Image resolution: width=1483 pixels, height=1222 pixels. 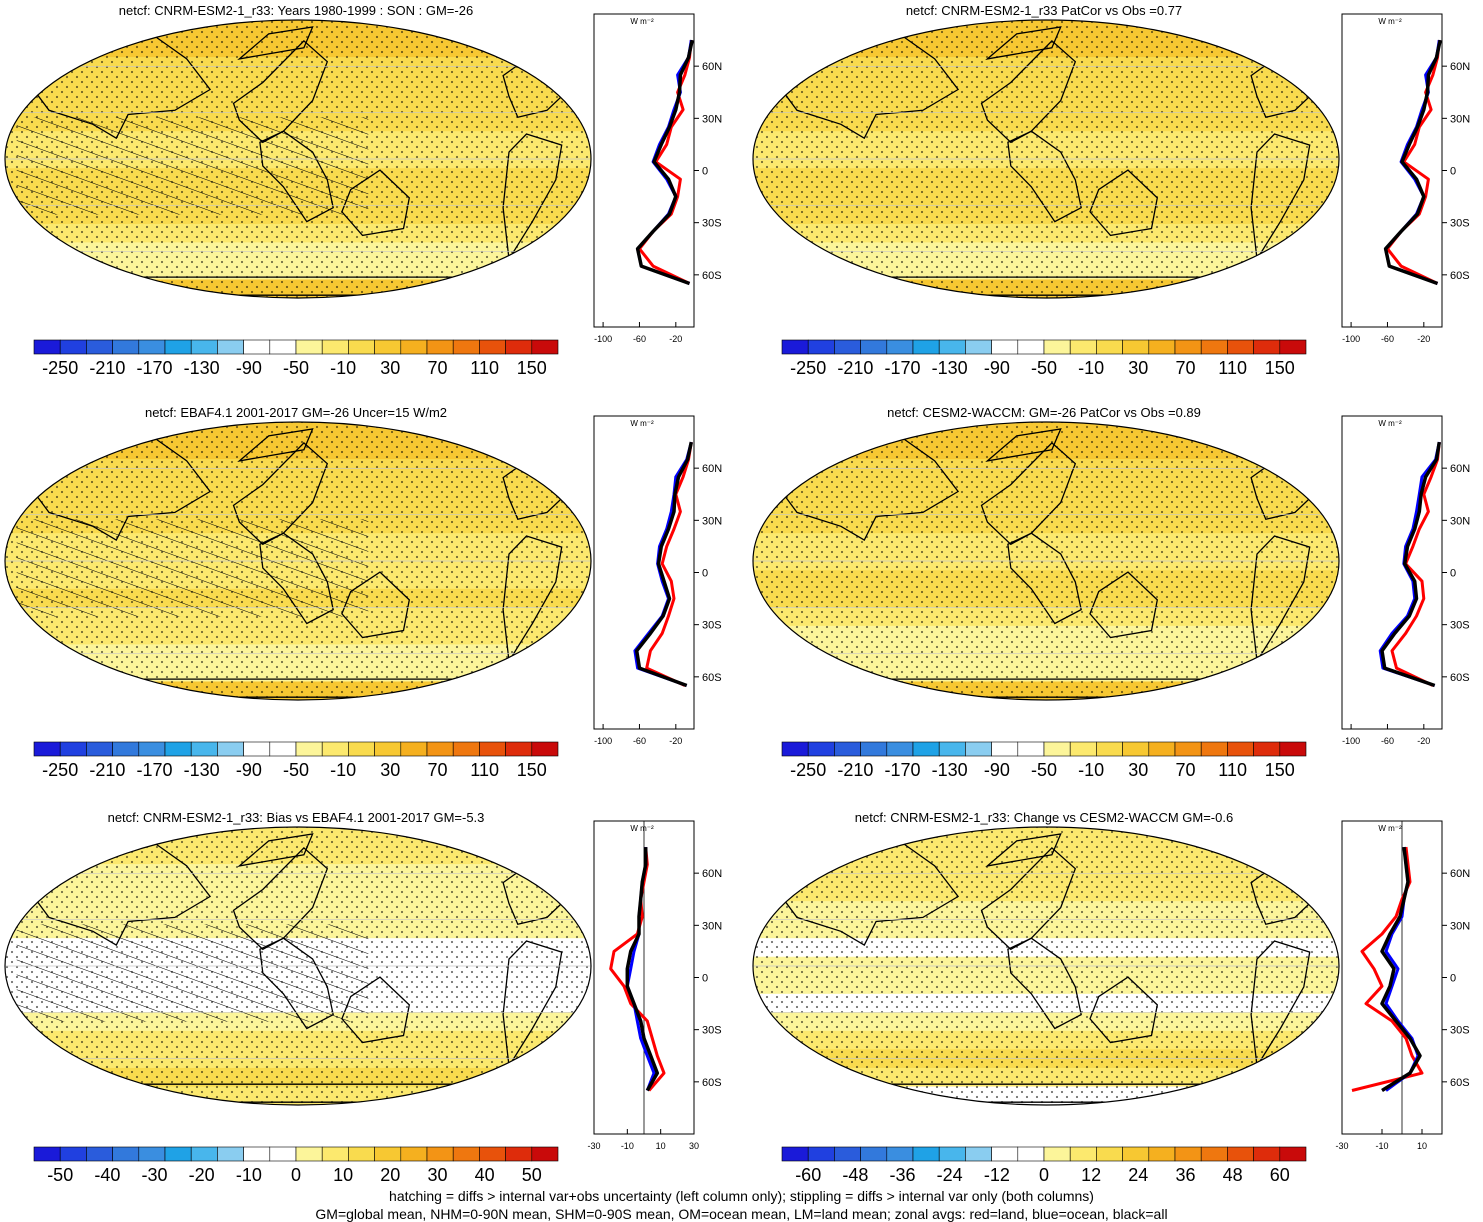 What do you see at coordinates (1341, 1146) in the screenshot?
I see `x-tick-label: -30` at bounding box center [1341, 1146].